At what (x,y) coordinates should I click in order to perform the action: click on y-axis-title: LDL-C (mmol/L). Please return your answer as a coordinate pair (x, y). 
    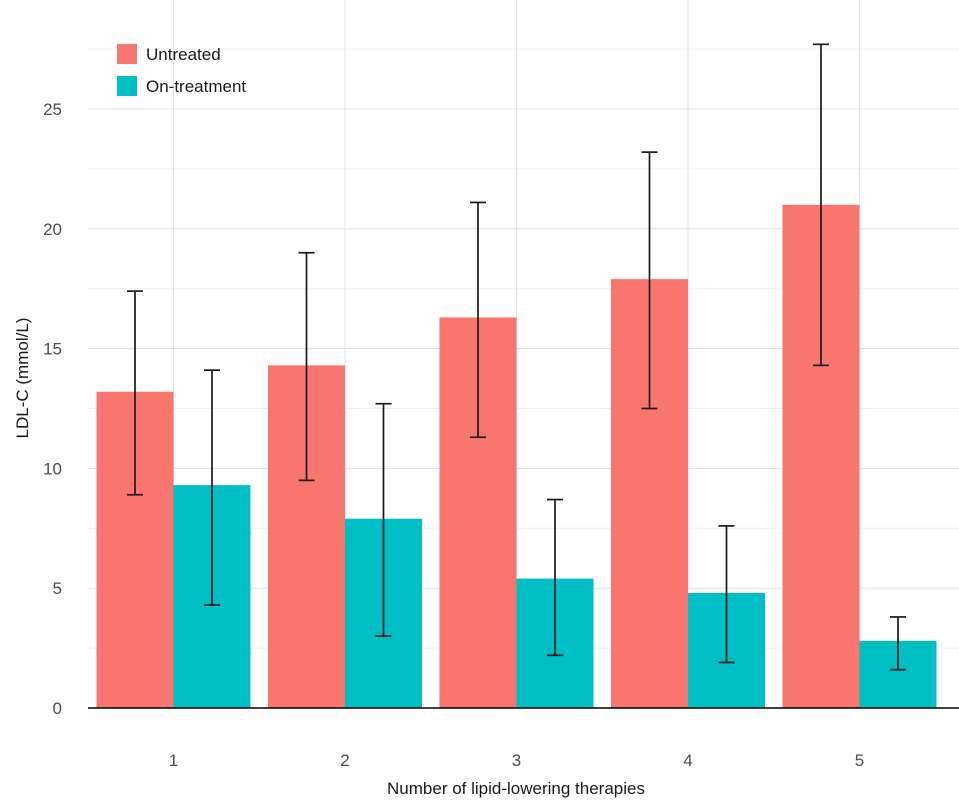
    Looking at the image, I should click on (22, 378).